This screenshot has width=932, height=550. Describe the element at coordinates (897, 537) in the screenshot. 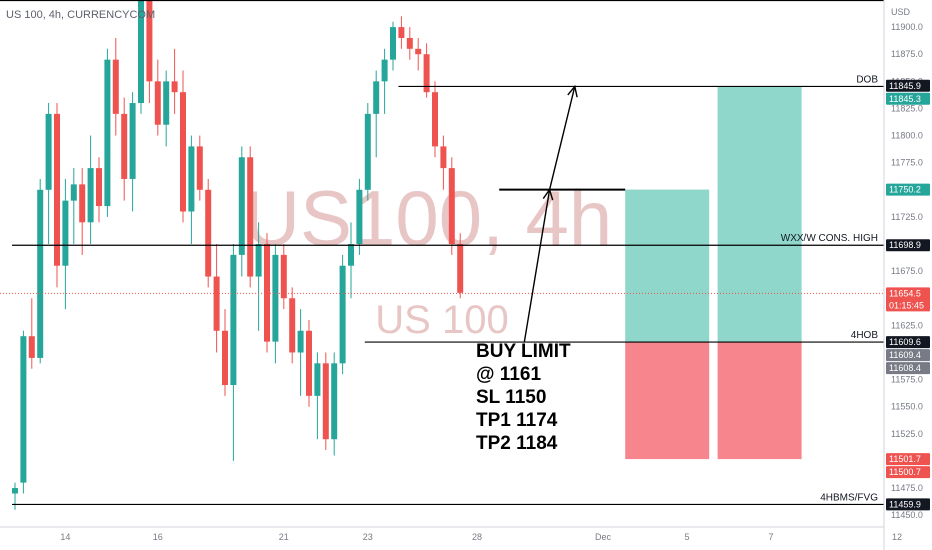

I see `x-tick-label: 12` at that location.